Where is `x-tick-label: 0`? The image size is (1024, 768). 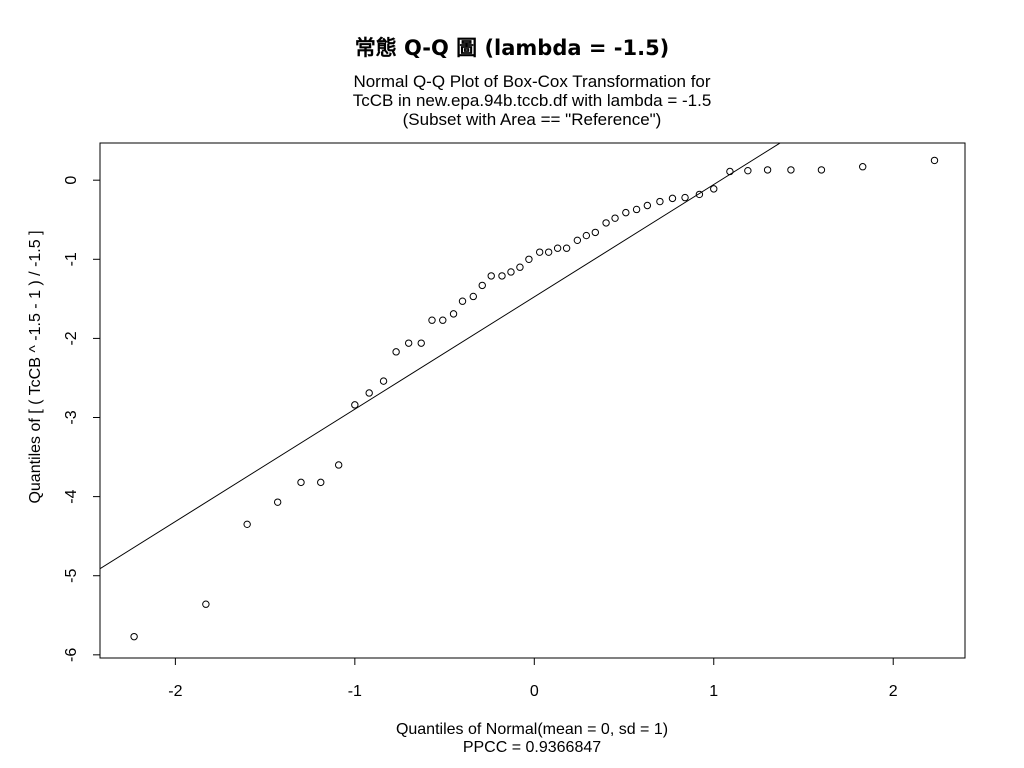 x-tick-label: 0 is located at coordinates (534, 691).